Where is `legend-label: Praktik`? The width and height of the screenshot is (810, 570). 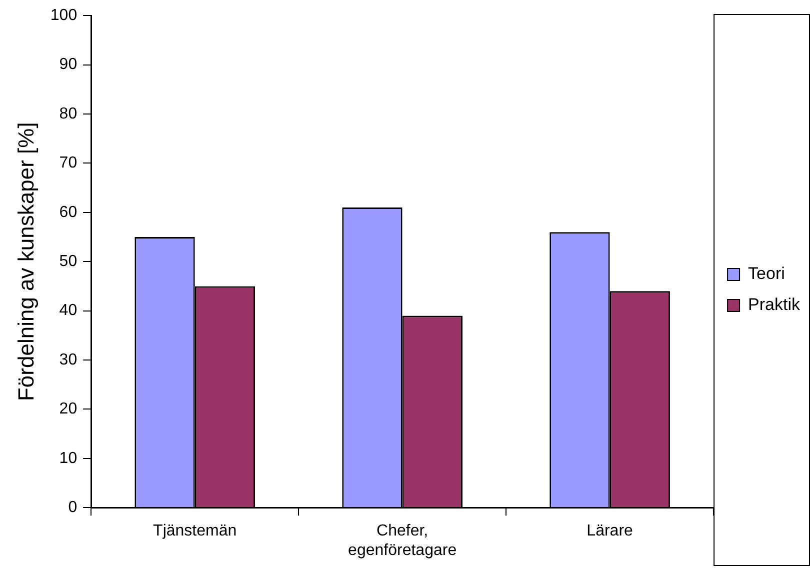
legend-label: Praktik is located at coordinates (774, 304).